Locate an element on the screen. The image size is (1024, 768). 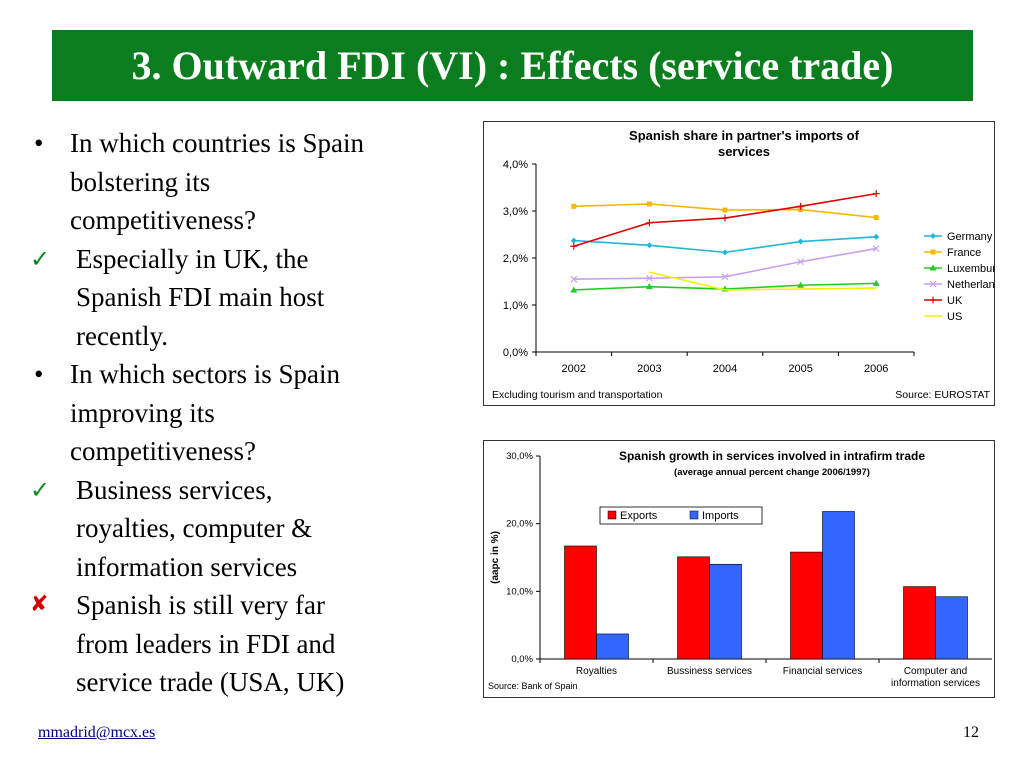
legend-label: Imports is located at coordinates (720, 516).